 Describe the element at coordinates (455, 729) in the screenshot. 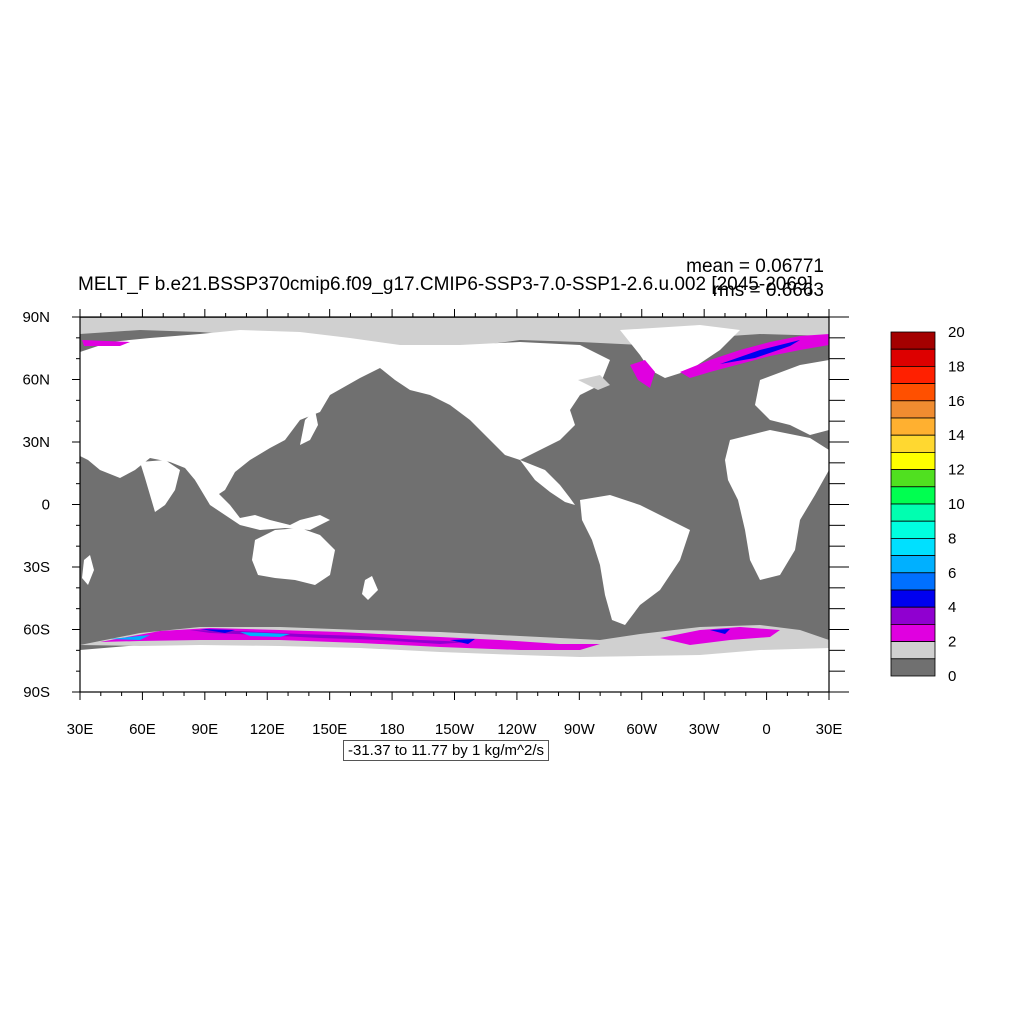

I see `x-tick-label: 150W` at that location.